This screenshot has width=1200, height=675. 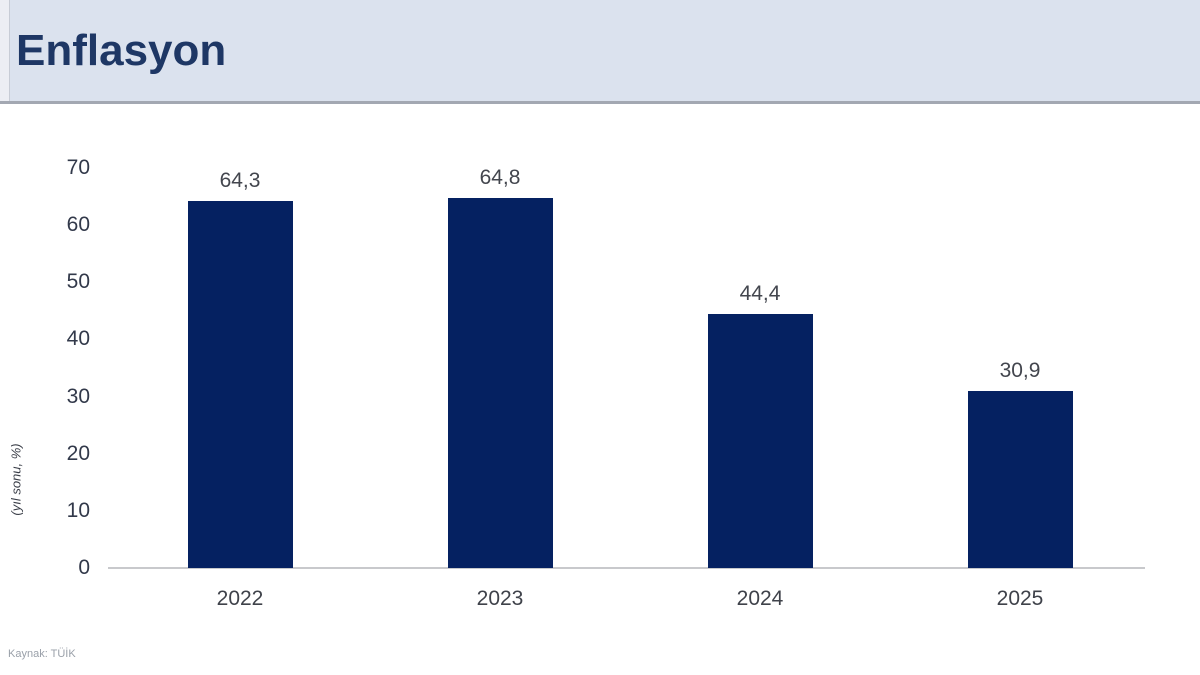 What do you see at coordinates (1020, 598) in the screenshot?
I see `x-tick-label-2025: 2025` at bounding box center [1020, 598].